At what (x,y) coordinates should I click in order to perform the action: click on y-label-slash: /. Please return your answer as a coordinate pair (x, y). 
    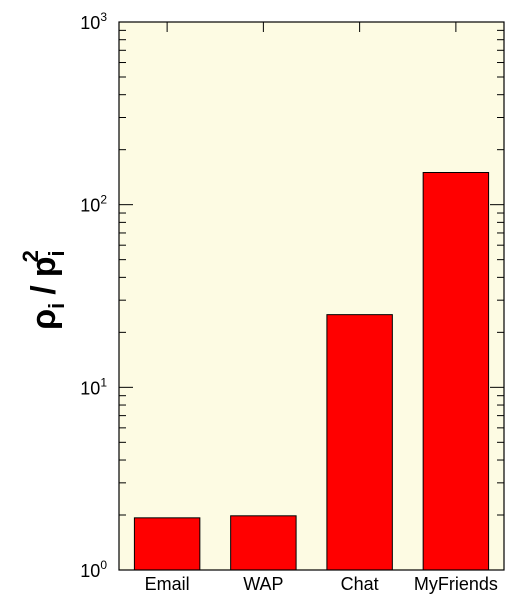
    Looking at the image, I should click on (44, 290).